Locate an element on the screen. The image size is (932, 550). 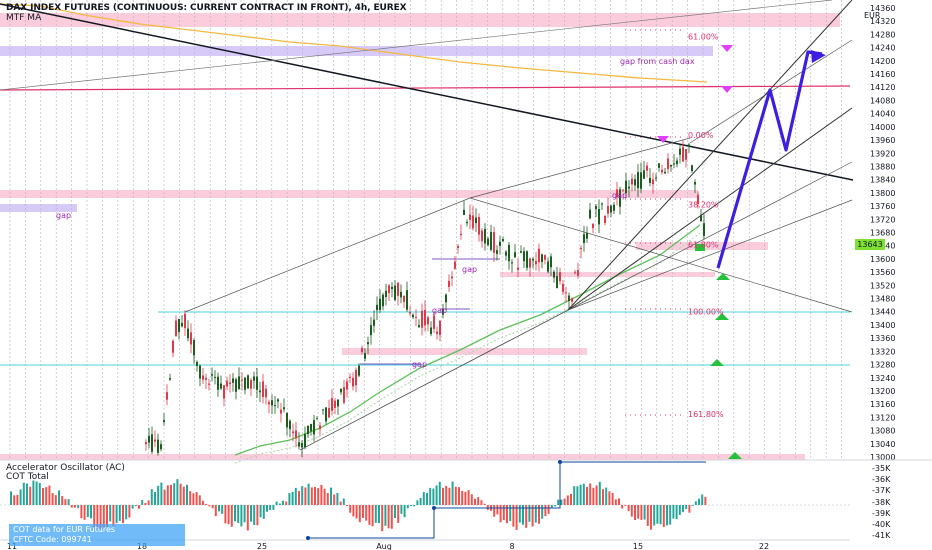
cot-tick: -40K is located at coordinates (881, 524).